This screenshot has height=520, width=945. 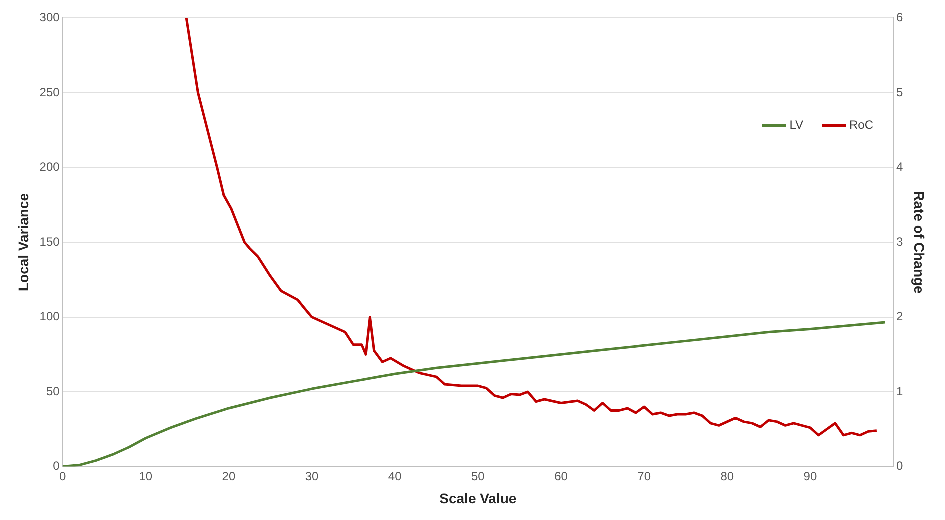 I want to click on y-tick-label: 100, so click(x=50, y=317).